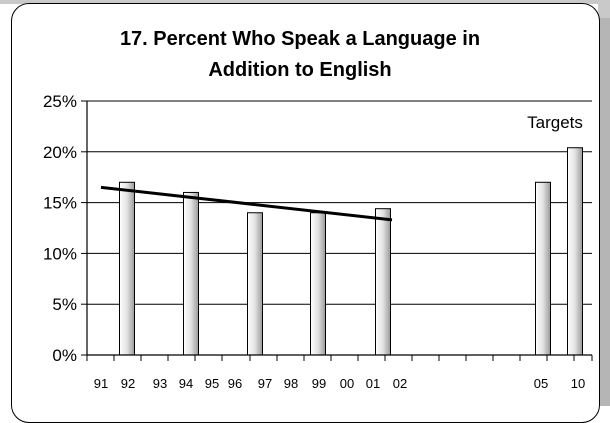 The image size is (610, 423). What do you see at coordinates (319, 383) in the screenshot?
I see `x-tick-label: 99` at bounding box center [319, 383].